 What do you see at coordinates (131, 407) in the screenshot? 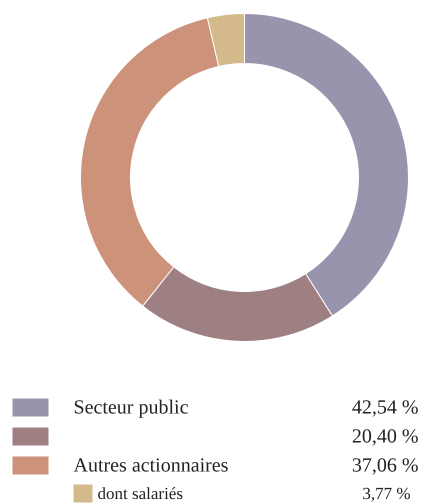
I see `legend-label: Secteur public` at bounding box center [131, 407].